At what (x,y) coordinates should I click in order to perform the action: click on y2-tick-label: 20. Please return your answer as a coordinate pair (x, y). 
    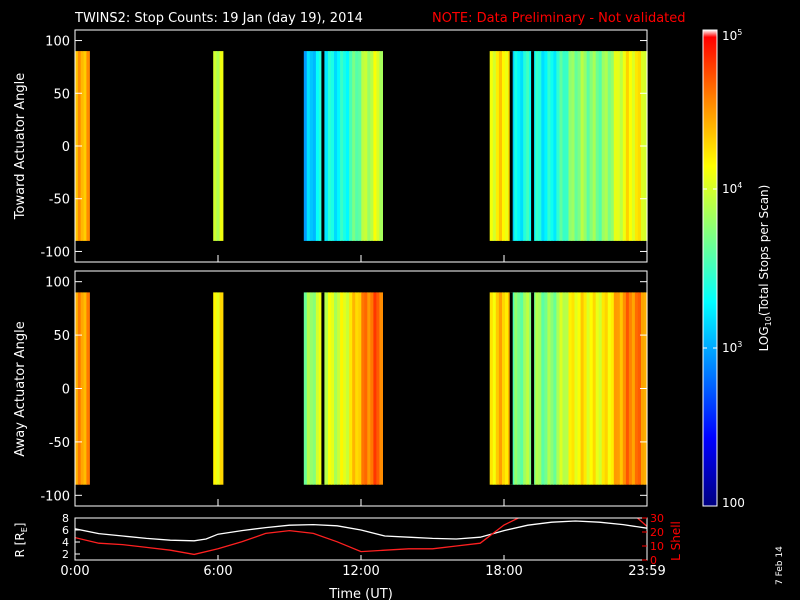
    Looking at the image, I should click on (657, 532).